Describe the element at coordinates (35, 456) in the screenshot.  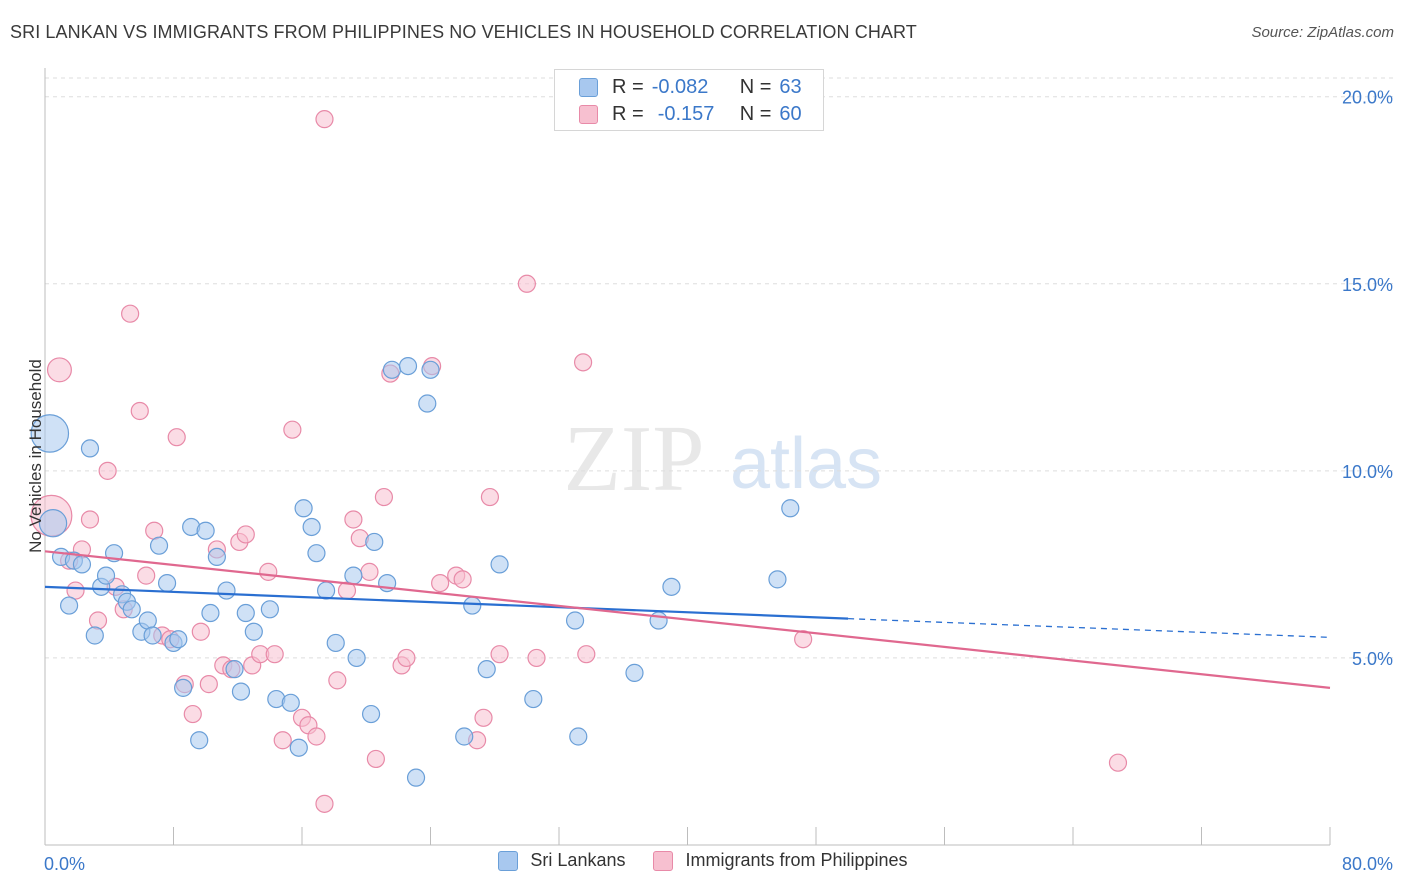
I see `y-axis-label: No Vehicles in Household` at that location.